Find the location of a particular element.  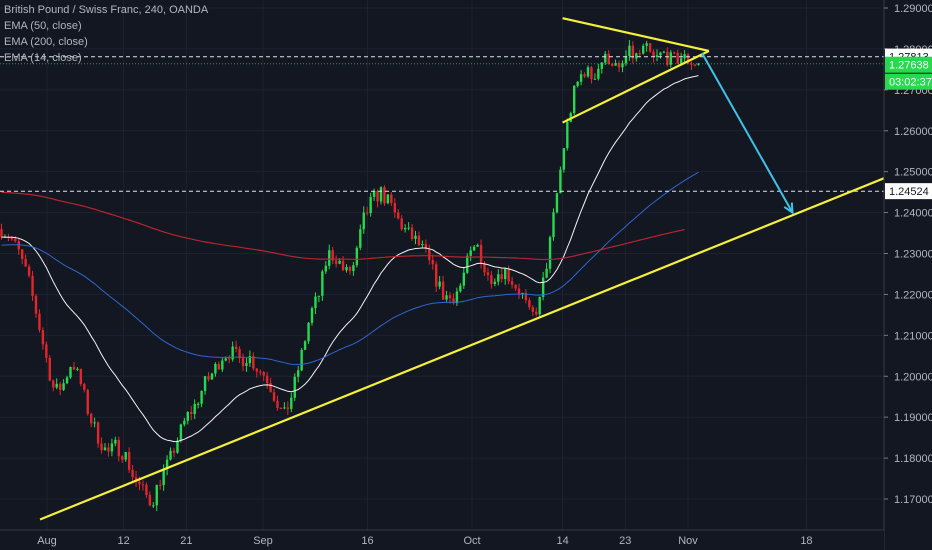

time-axis: Aug 12 21 Sep 16 Oct 14 23 Nov 18 is located at coordinates (442, 539).